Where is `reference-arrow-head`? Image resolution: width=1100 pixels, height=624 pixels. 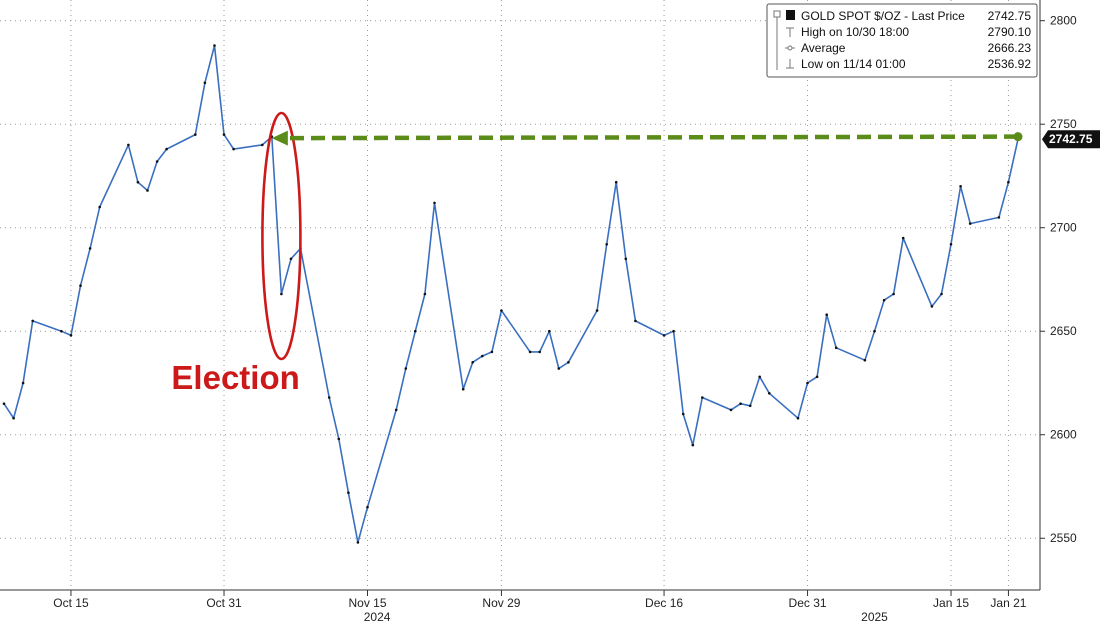
reference-arrow-head is located at coordinates (279, 138).